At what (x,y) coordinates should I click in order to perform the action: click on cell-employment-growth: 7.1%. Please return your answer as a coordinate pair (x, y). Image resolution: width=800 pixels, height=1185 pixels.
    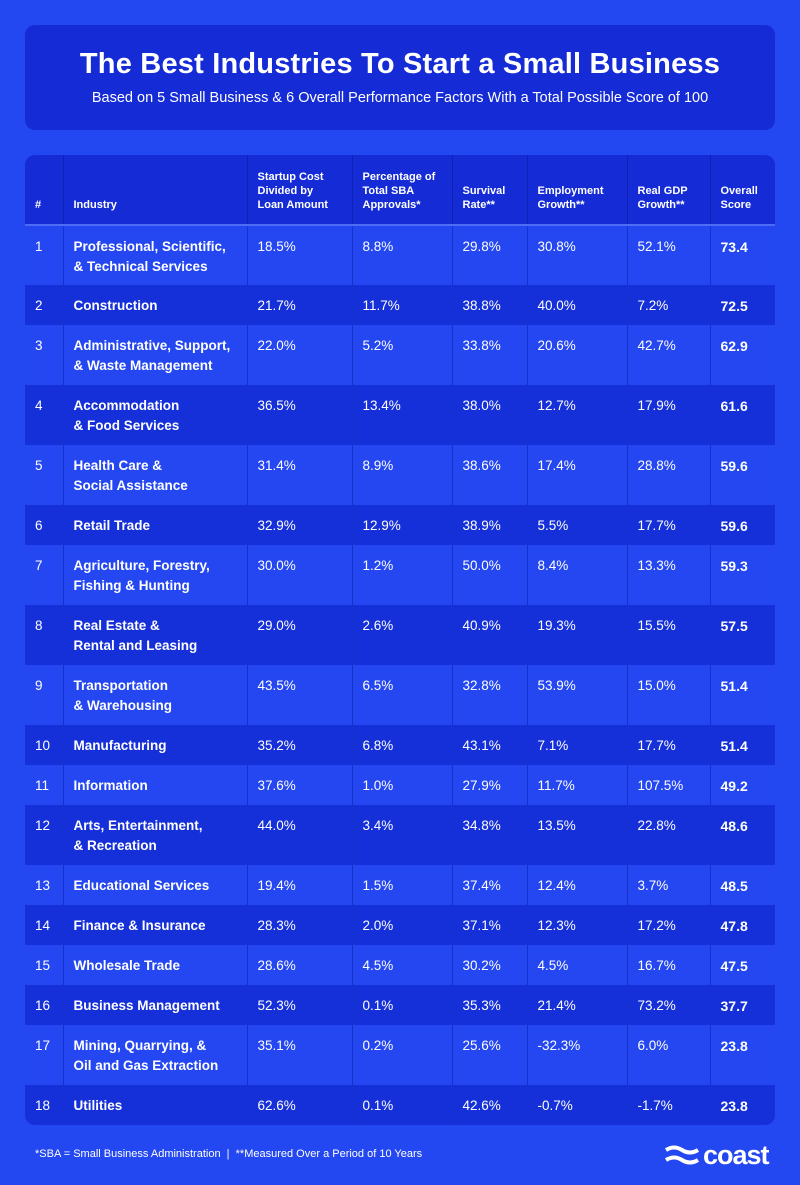
    Looking at the image, I should click on (577, 745).